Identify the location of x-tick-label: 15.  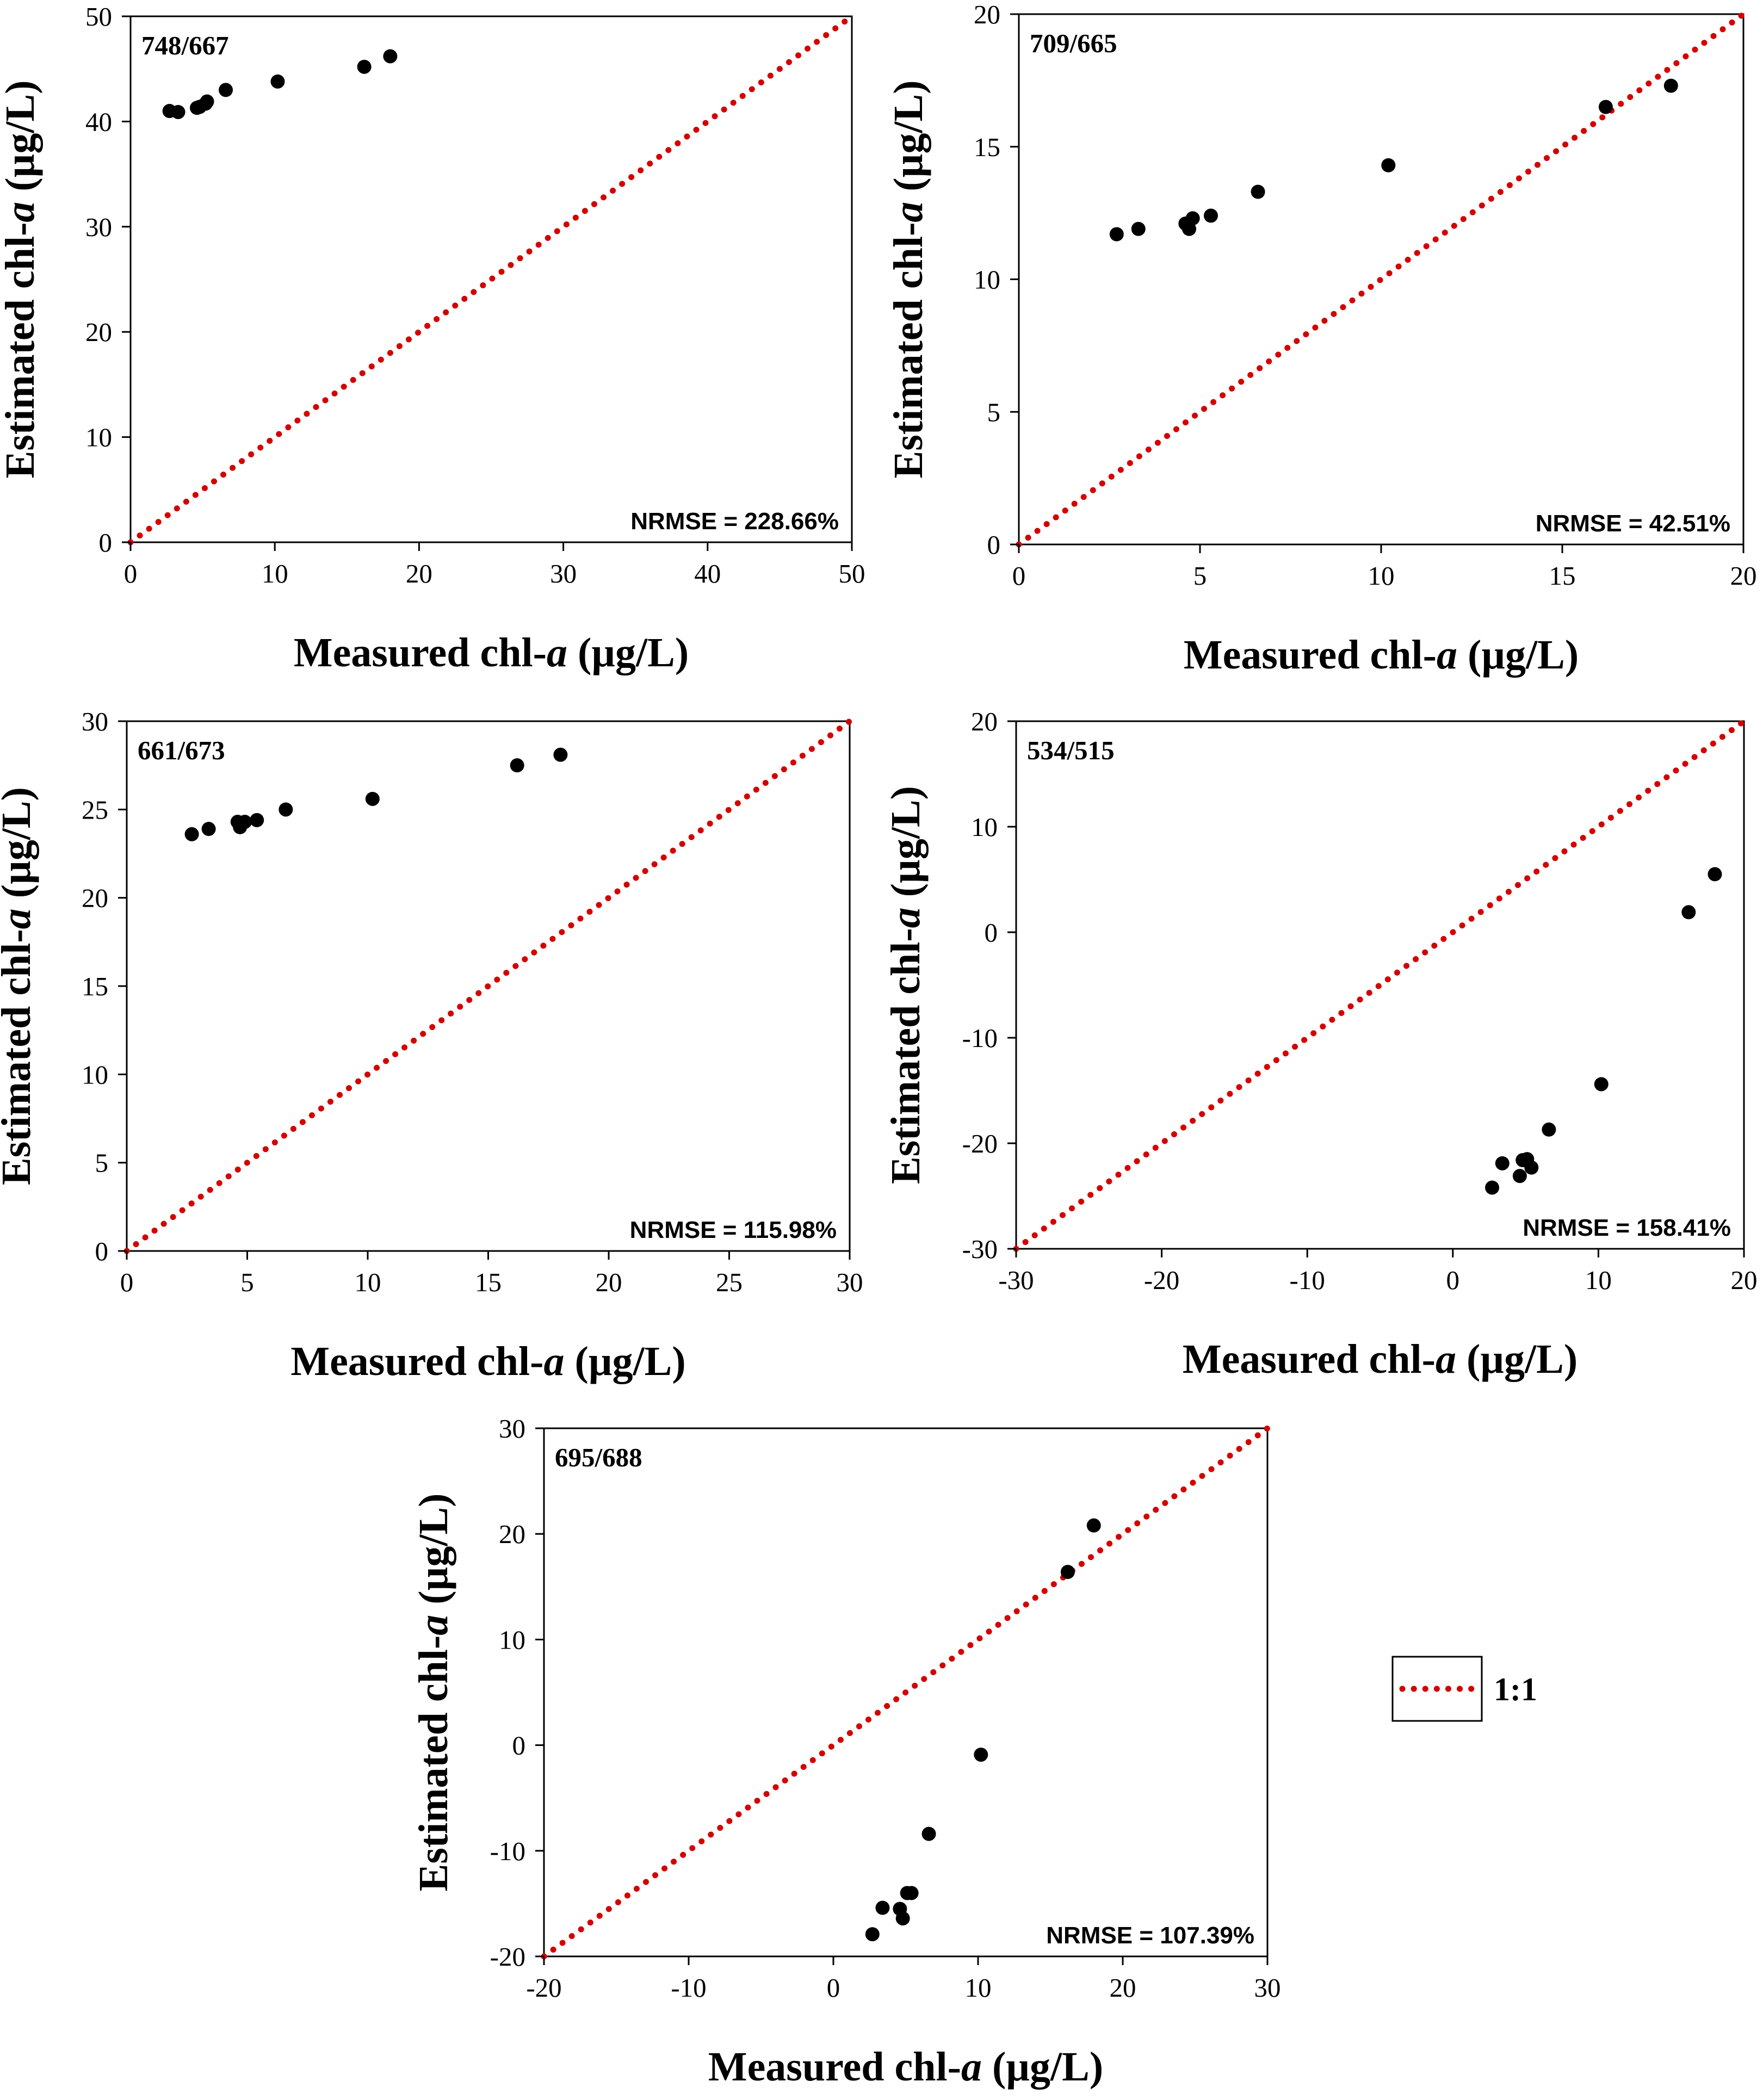
(488, 1282).